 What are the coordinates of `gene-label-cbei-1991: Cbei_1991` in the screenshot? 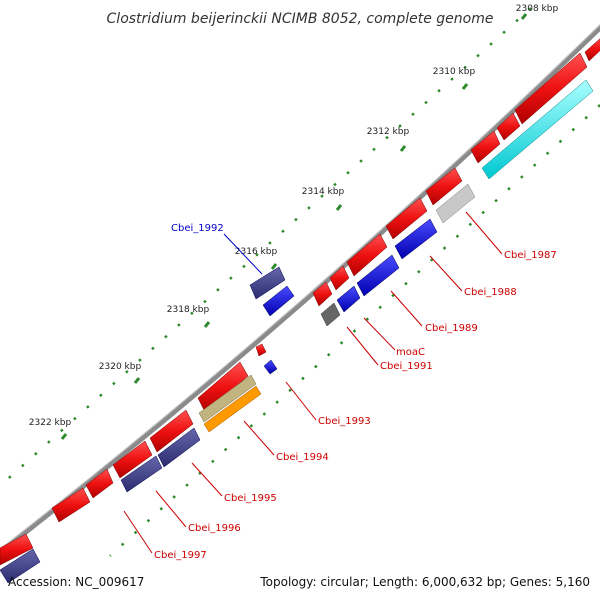 It's located at (406, 366).